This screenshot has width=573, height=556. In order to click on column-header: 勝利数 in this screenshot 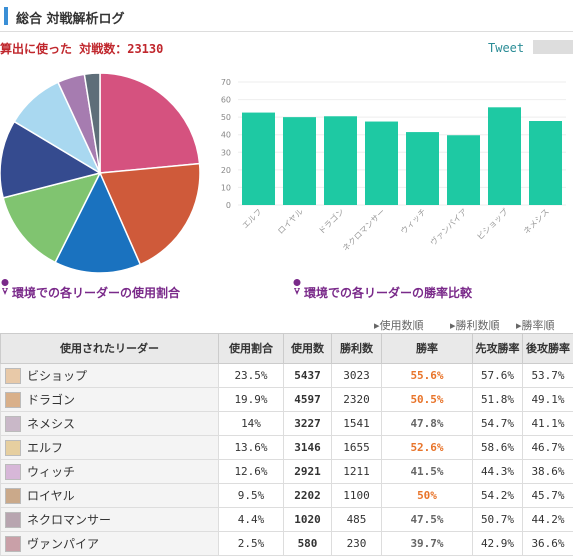, I will do `click(357, 349)`.